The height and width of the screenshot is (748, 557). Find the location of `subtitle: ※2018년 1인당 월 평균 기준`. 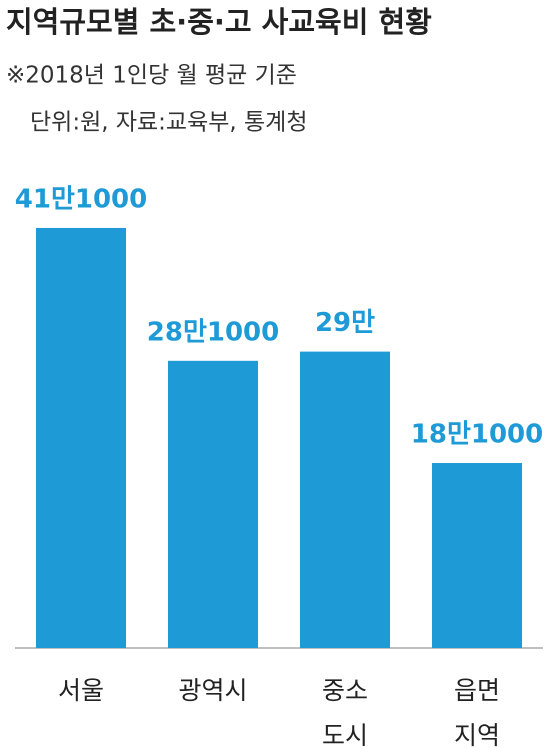

subtitle: ※2018년 1인당 월 평균 기준 is located at coordinates (151, 76).